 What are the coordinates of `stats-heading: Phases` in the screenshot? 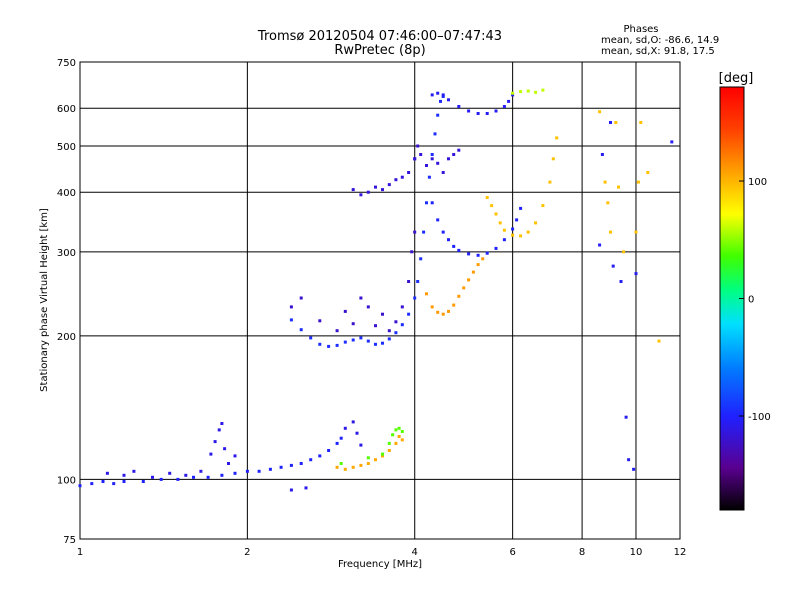 It's located at (640, 29).